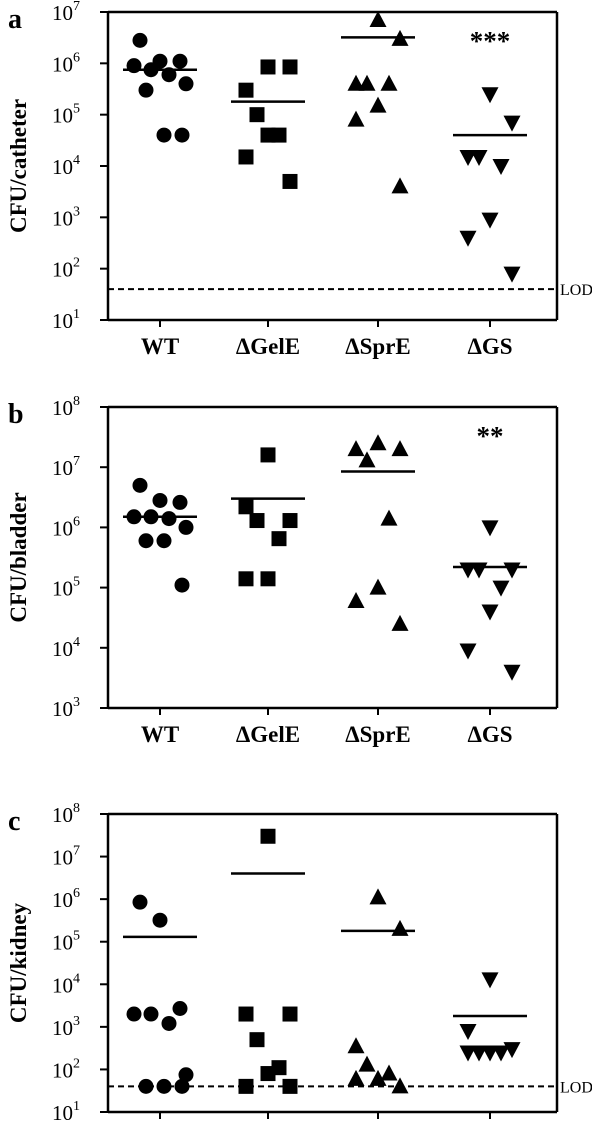 This screenshot has height=1121, width=592. I want to click on significance-label: **, so click(490, 436).